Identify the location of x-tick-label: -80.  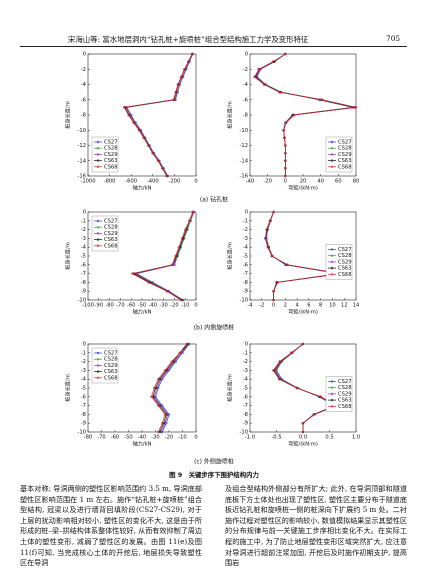
(109, 306).